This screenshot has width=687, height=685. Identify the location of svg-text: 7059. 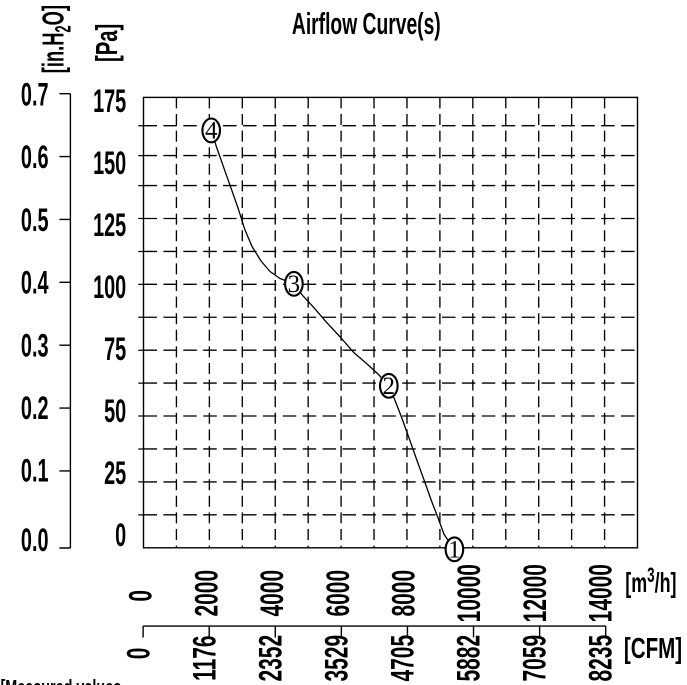
(534, 658).